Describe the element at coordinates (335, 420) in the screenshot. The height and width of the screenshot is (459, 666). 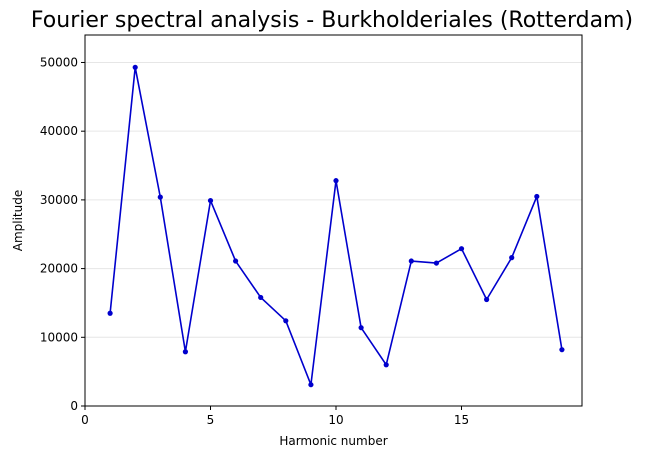
I see `x-tick-label: 10` at that location.